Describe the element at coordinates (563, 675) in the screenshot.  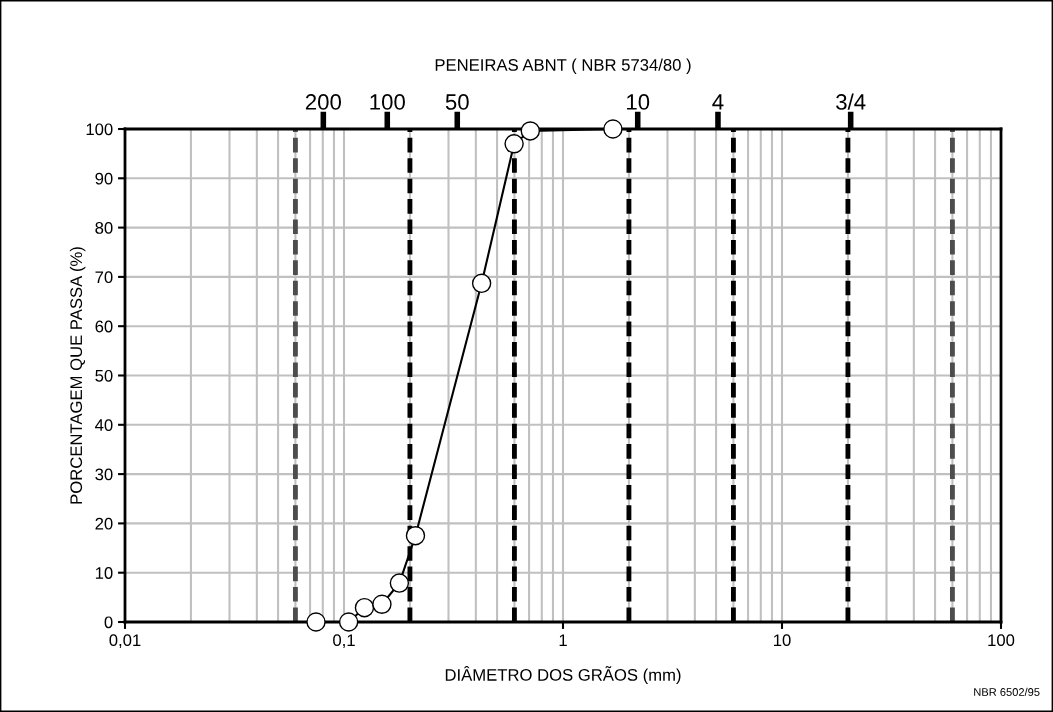
I see `x-axis-title: DIÂMETRO DOS GRÃOS (mm)` at that location.